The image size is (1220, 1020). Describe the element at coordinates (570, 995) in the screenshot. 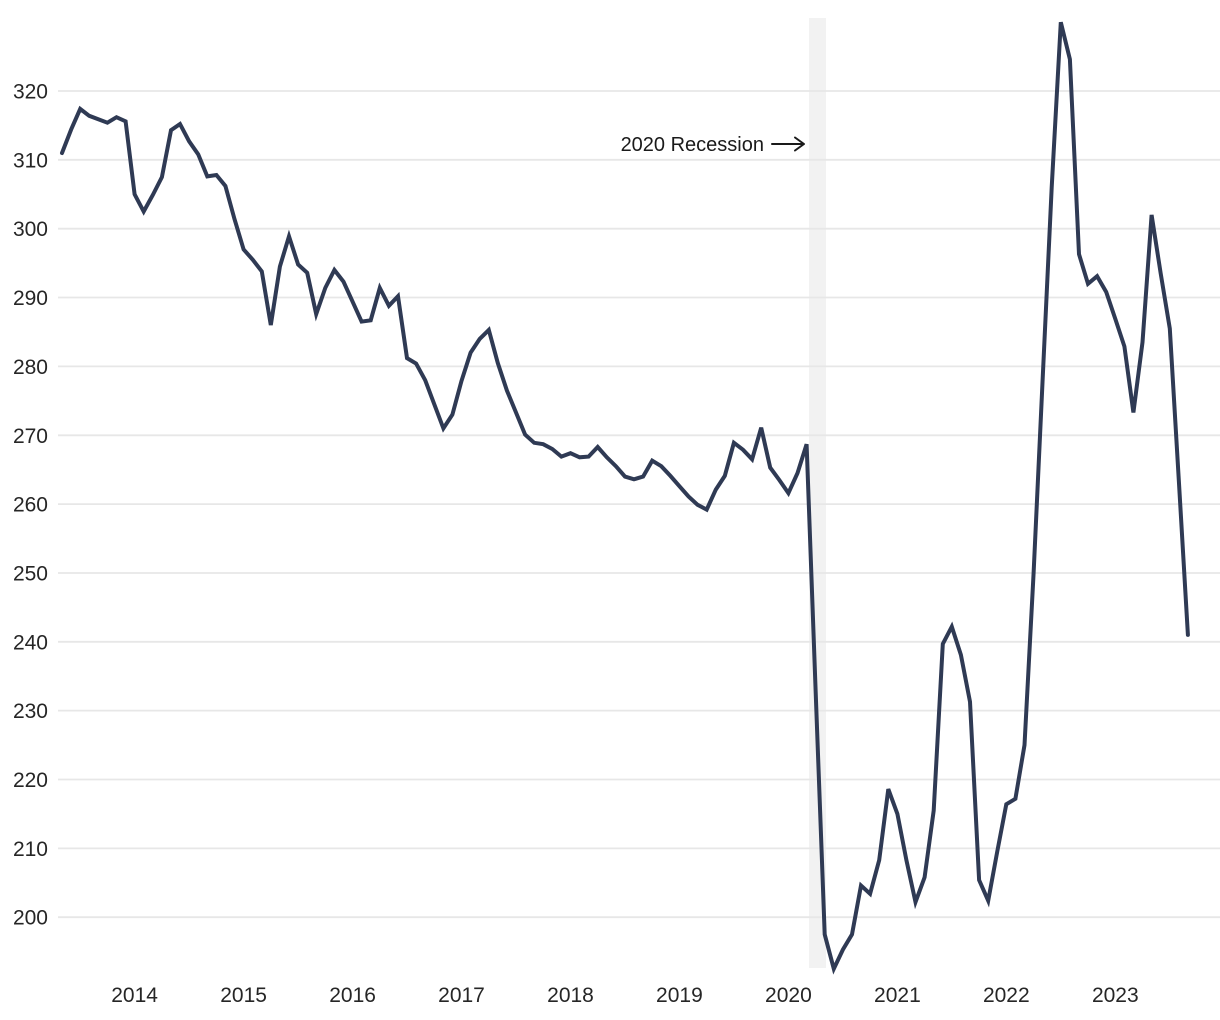

I see `x-tick-label: 2018` at that location.